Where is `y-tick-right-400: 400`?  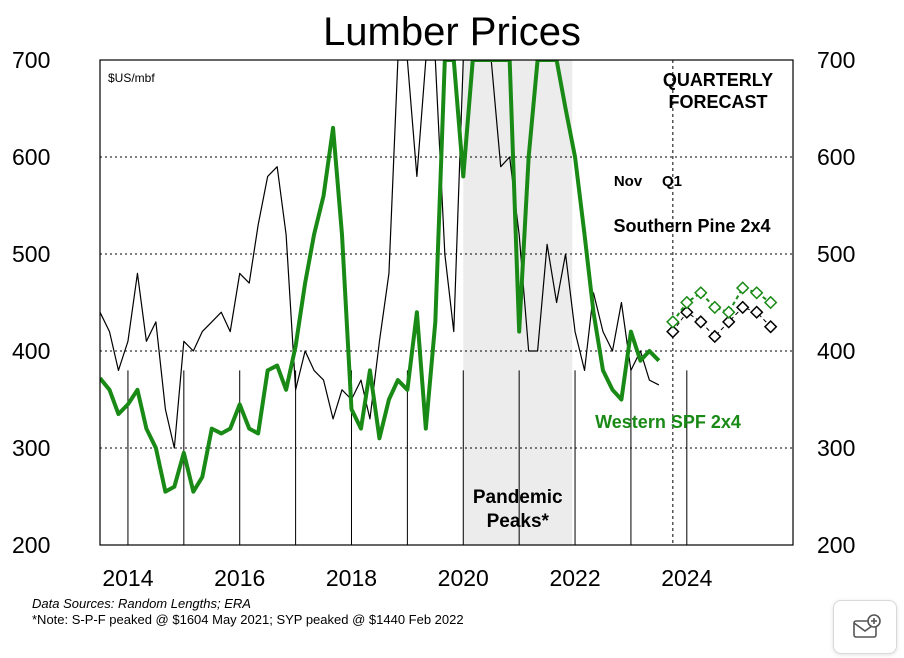 y-tick-right-400: 400 is located at coordinates (836, 351).